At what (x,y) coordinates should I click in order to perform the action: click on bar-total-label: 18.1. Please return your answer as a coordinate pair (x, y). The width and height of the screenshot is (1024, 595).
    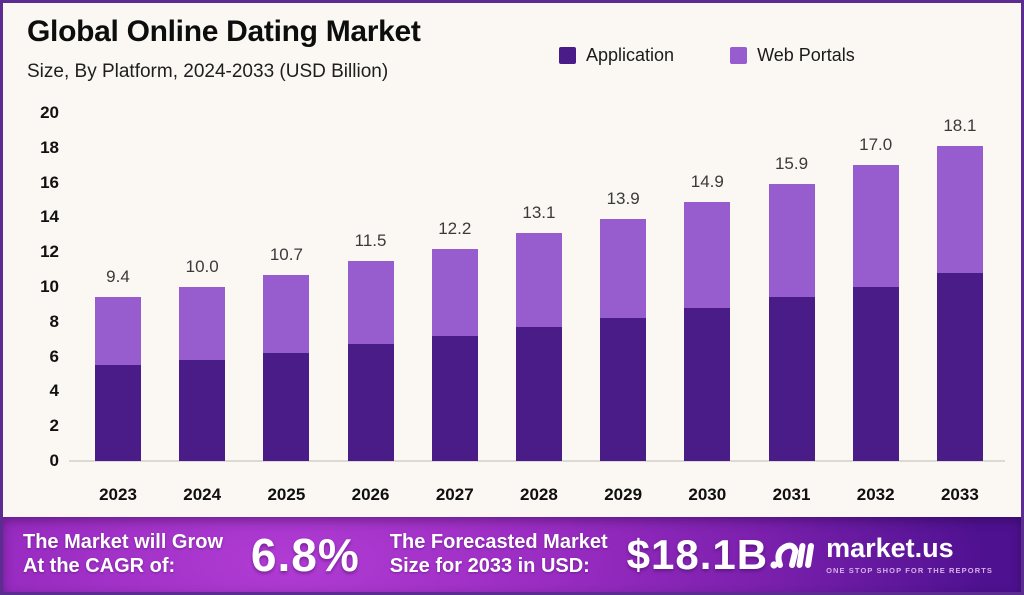
    Looking at the image, I should click on (960, 126).